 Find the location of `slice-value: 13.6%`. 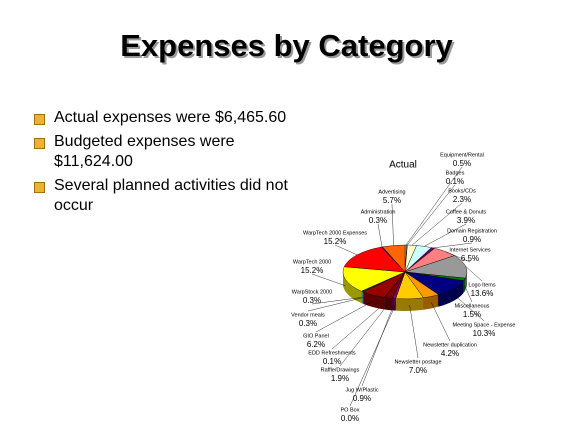

slice-value: 13.6% is located at coordinates (482, 293).